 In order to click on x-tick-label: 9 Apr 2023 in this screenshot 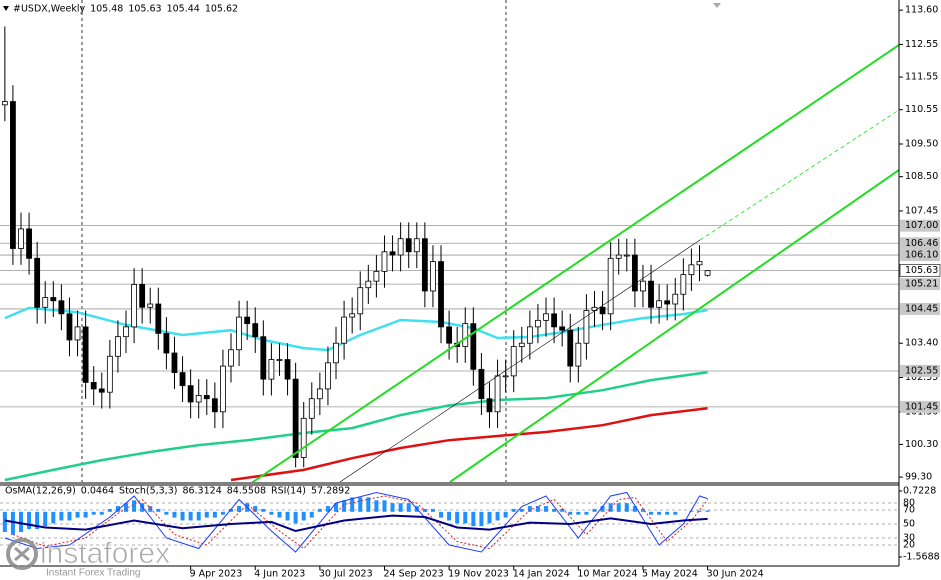, I will do `click(216, 574)`.